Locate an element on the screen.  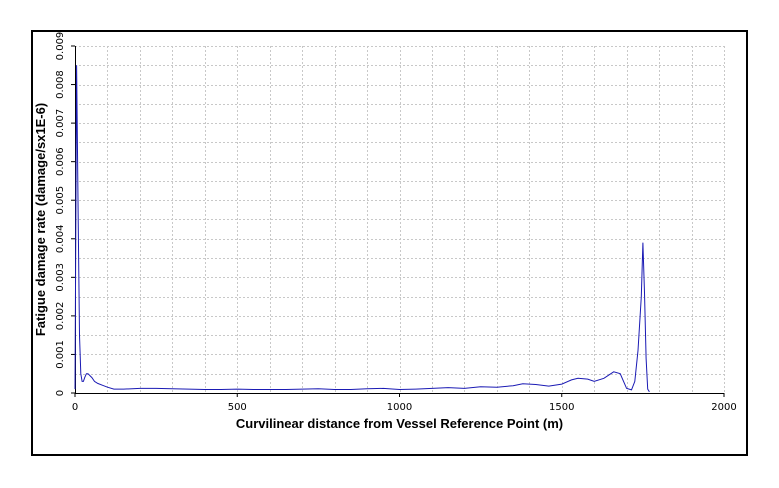
x-tick-label: 0 is located at coordinates (75, 407).